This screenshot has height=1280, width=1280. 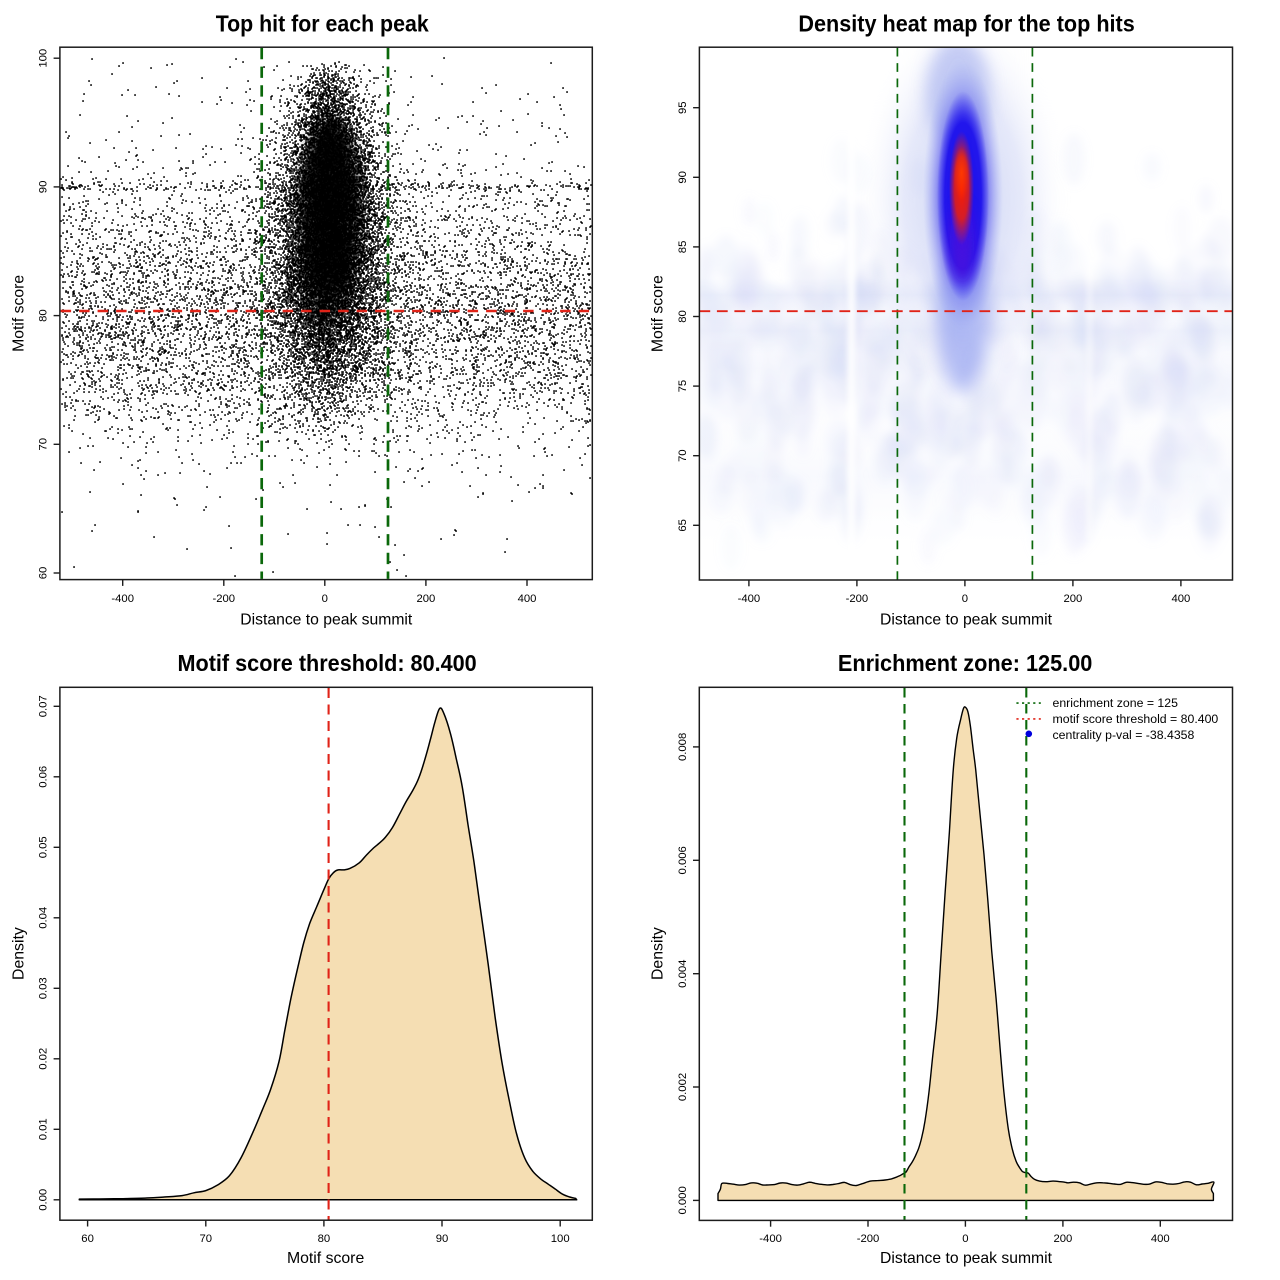 What do you see at coordinates (683, 974) in the screenshot?
I see `svg-text: 0.004` at bounding box center [683, 974].